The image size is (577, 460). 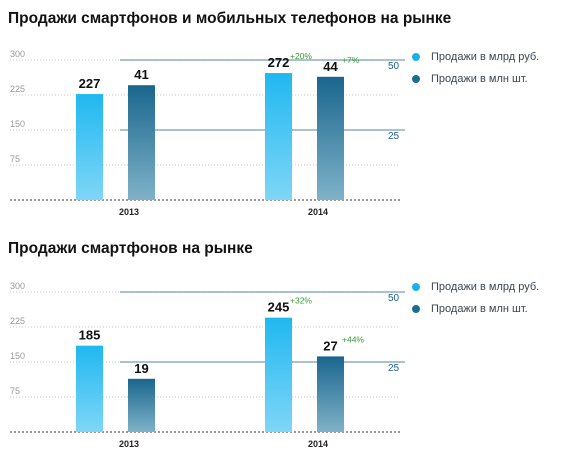 What do you see at coordinates (301, 301) in the screenshot?
I see `growth-label: +32%` at bounding box center [301, 301].